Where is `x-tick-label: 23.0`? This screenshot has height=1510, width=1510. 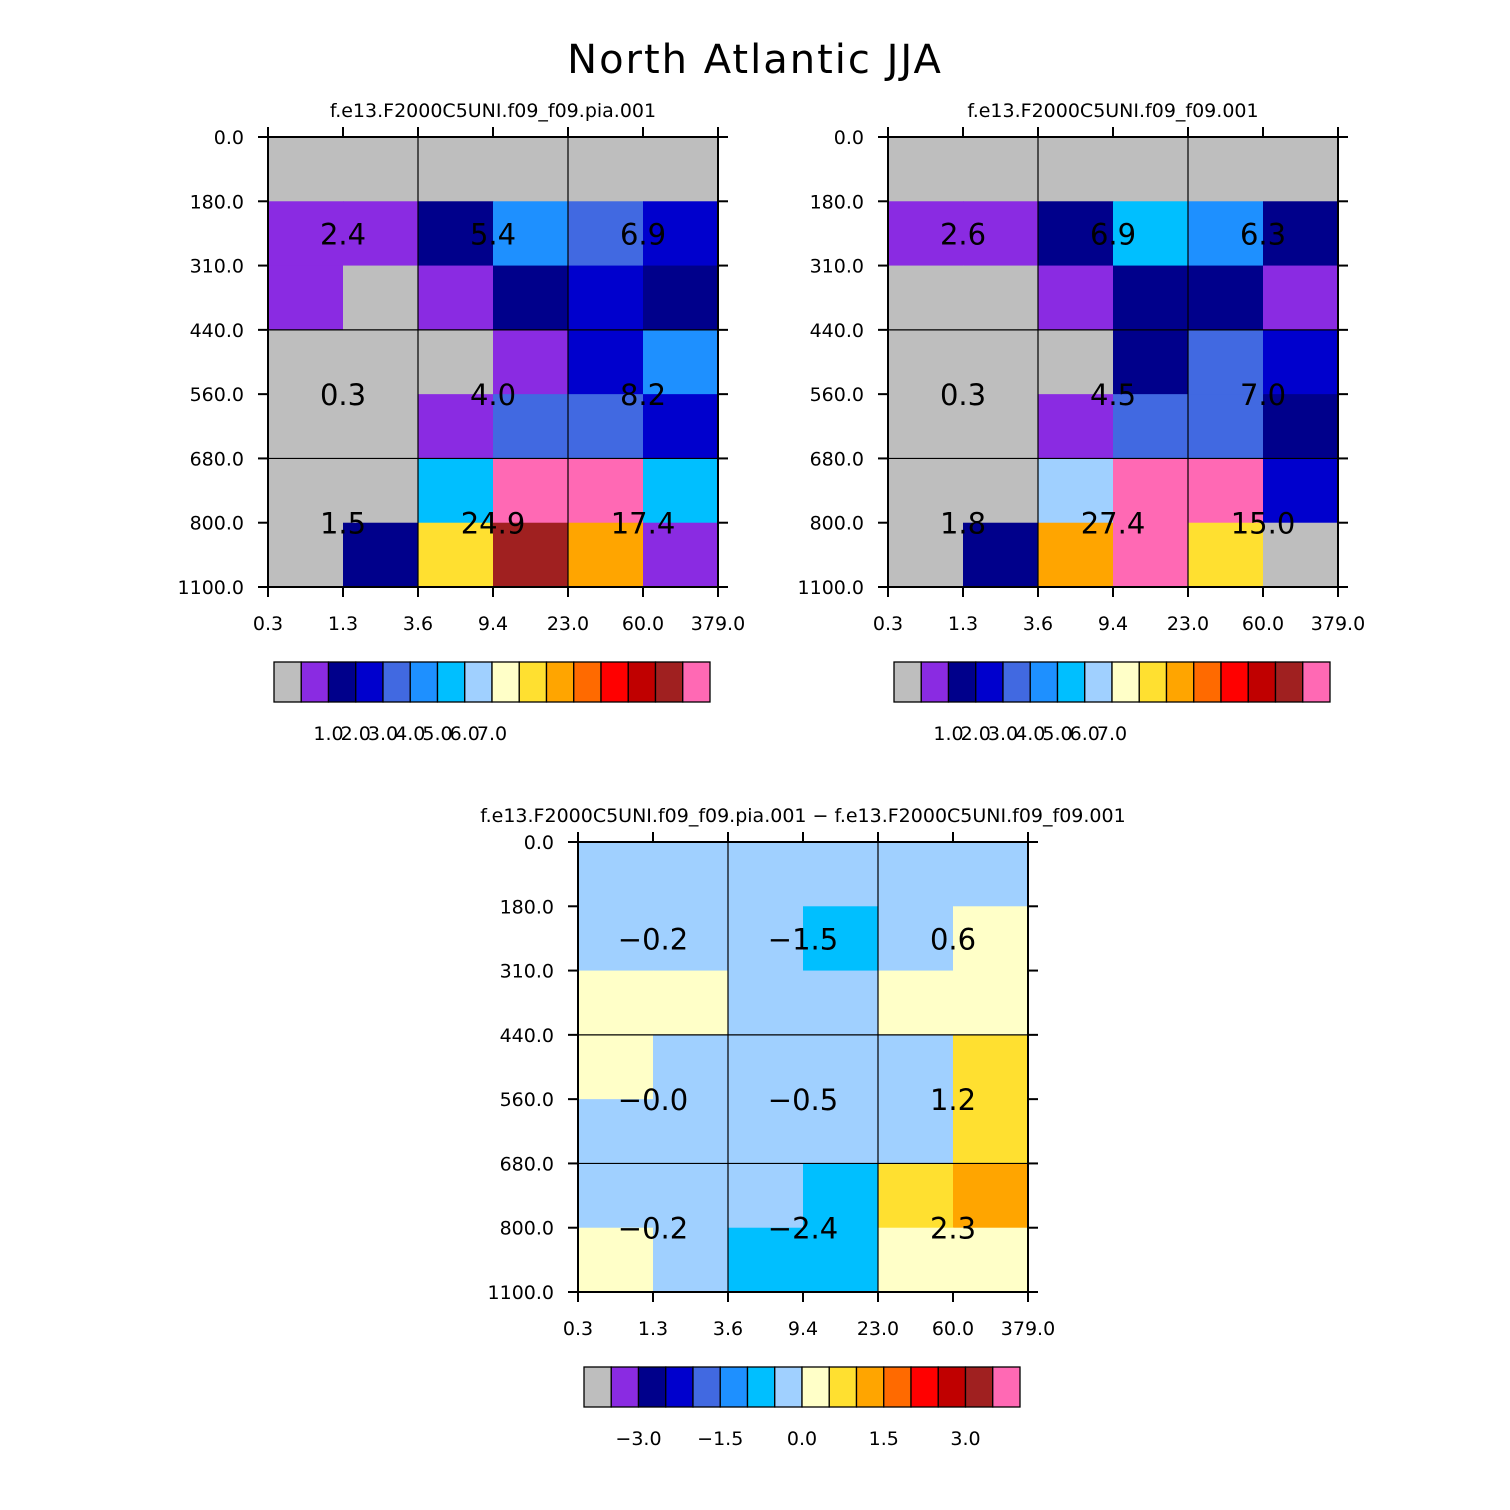 x-tick-label: 23.0 is located at coordinates (1188, 624).